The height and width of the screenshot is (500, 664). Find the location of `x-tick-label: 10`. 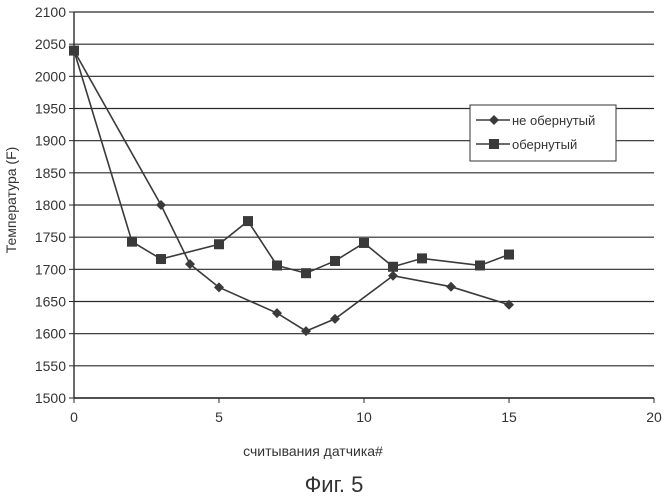

x-tick-label: 10 is located at coordinates (364, 417).